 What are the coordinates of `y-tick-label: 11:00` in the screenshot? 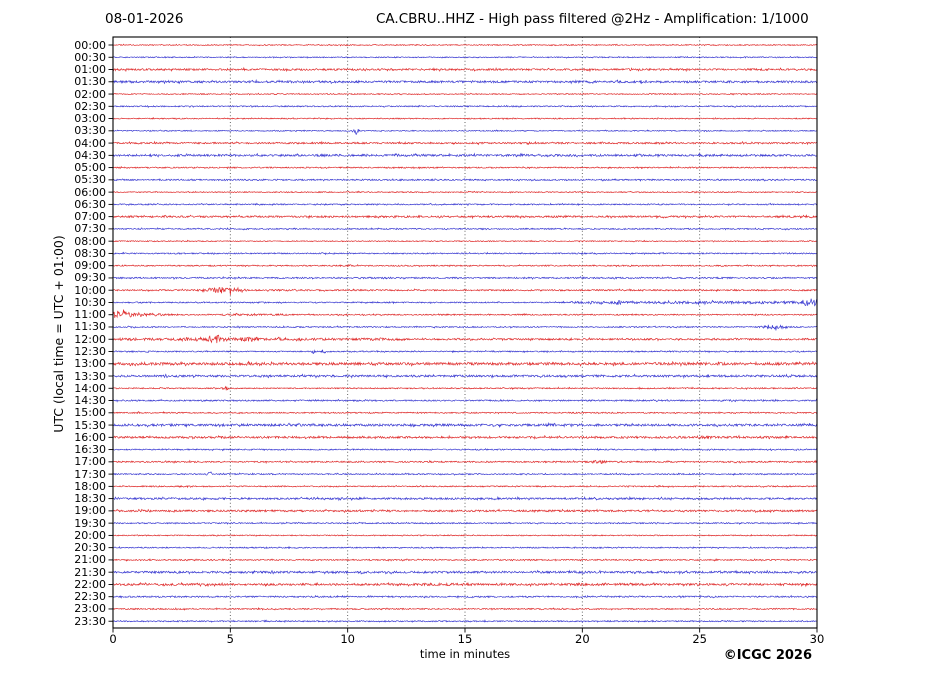 It's located at (90, 315).